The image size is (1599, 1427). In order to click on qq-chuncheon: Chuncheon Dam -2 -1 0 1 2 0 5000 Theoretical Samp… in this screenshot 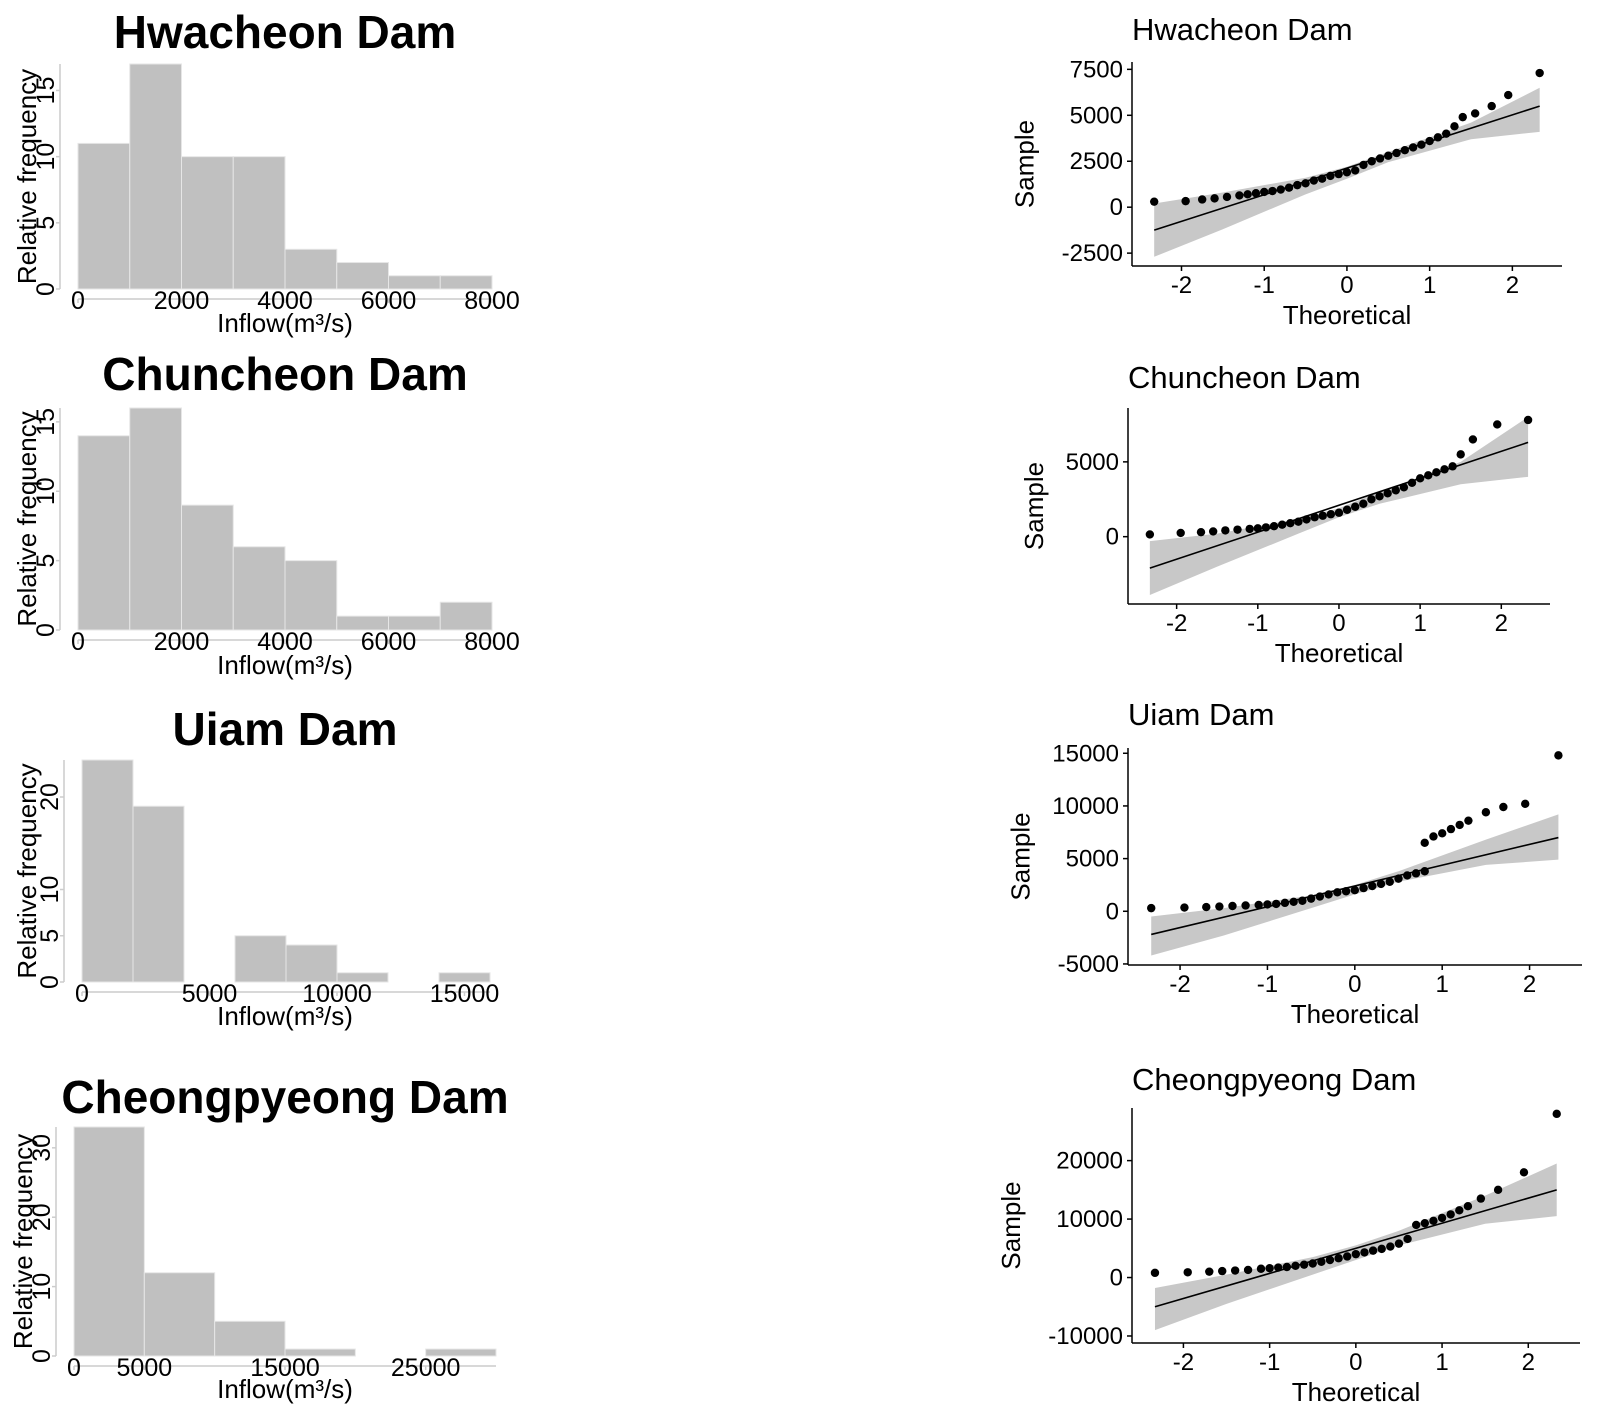, I will do `click(1284, 514)`.